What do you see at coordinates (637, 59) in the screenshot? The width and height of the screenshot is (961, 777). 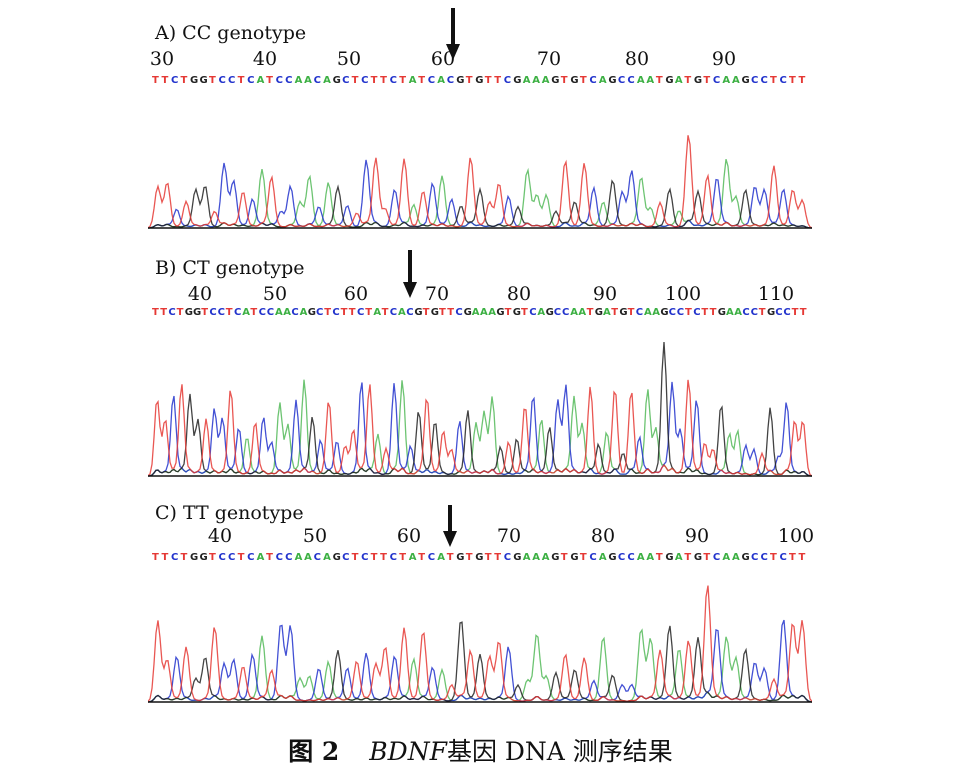 I see `ruler-tick-label: 80` at bounding box center [637, 59].